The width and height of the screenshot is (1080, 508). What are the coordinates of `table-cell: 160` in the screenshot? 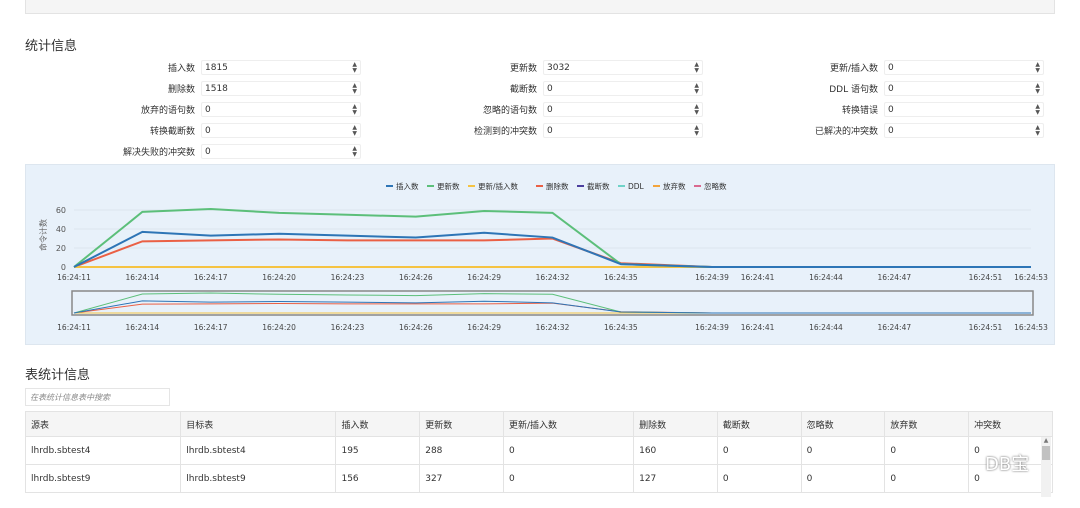 It's located at (675, 450).